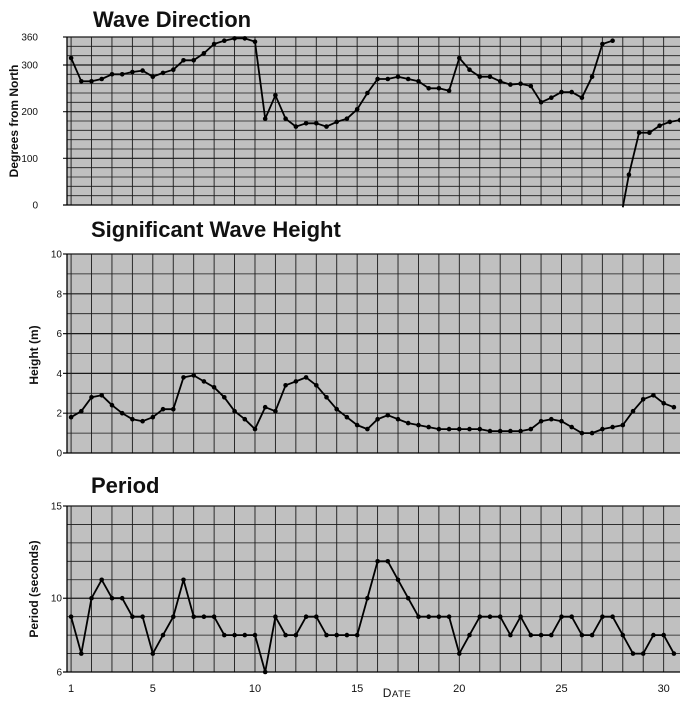 This screenshot has height=701, width=680. What do you see at coordinates (357, 689) in the screenshot?
I see `x-tick-label: 15` at bounding box center [357, 689].